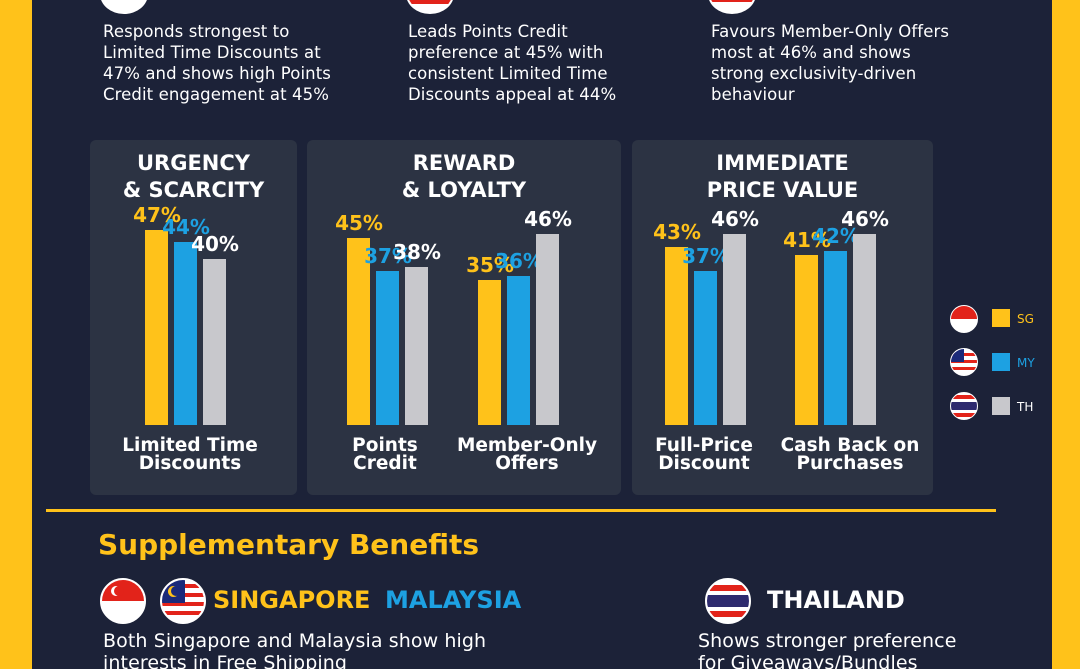 This screenshot has height=669, width=1080. I want to click on bar-my-g2-c0, so click(705, 348).